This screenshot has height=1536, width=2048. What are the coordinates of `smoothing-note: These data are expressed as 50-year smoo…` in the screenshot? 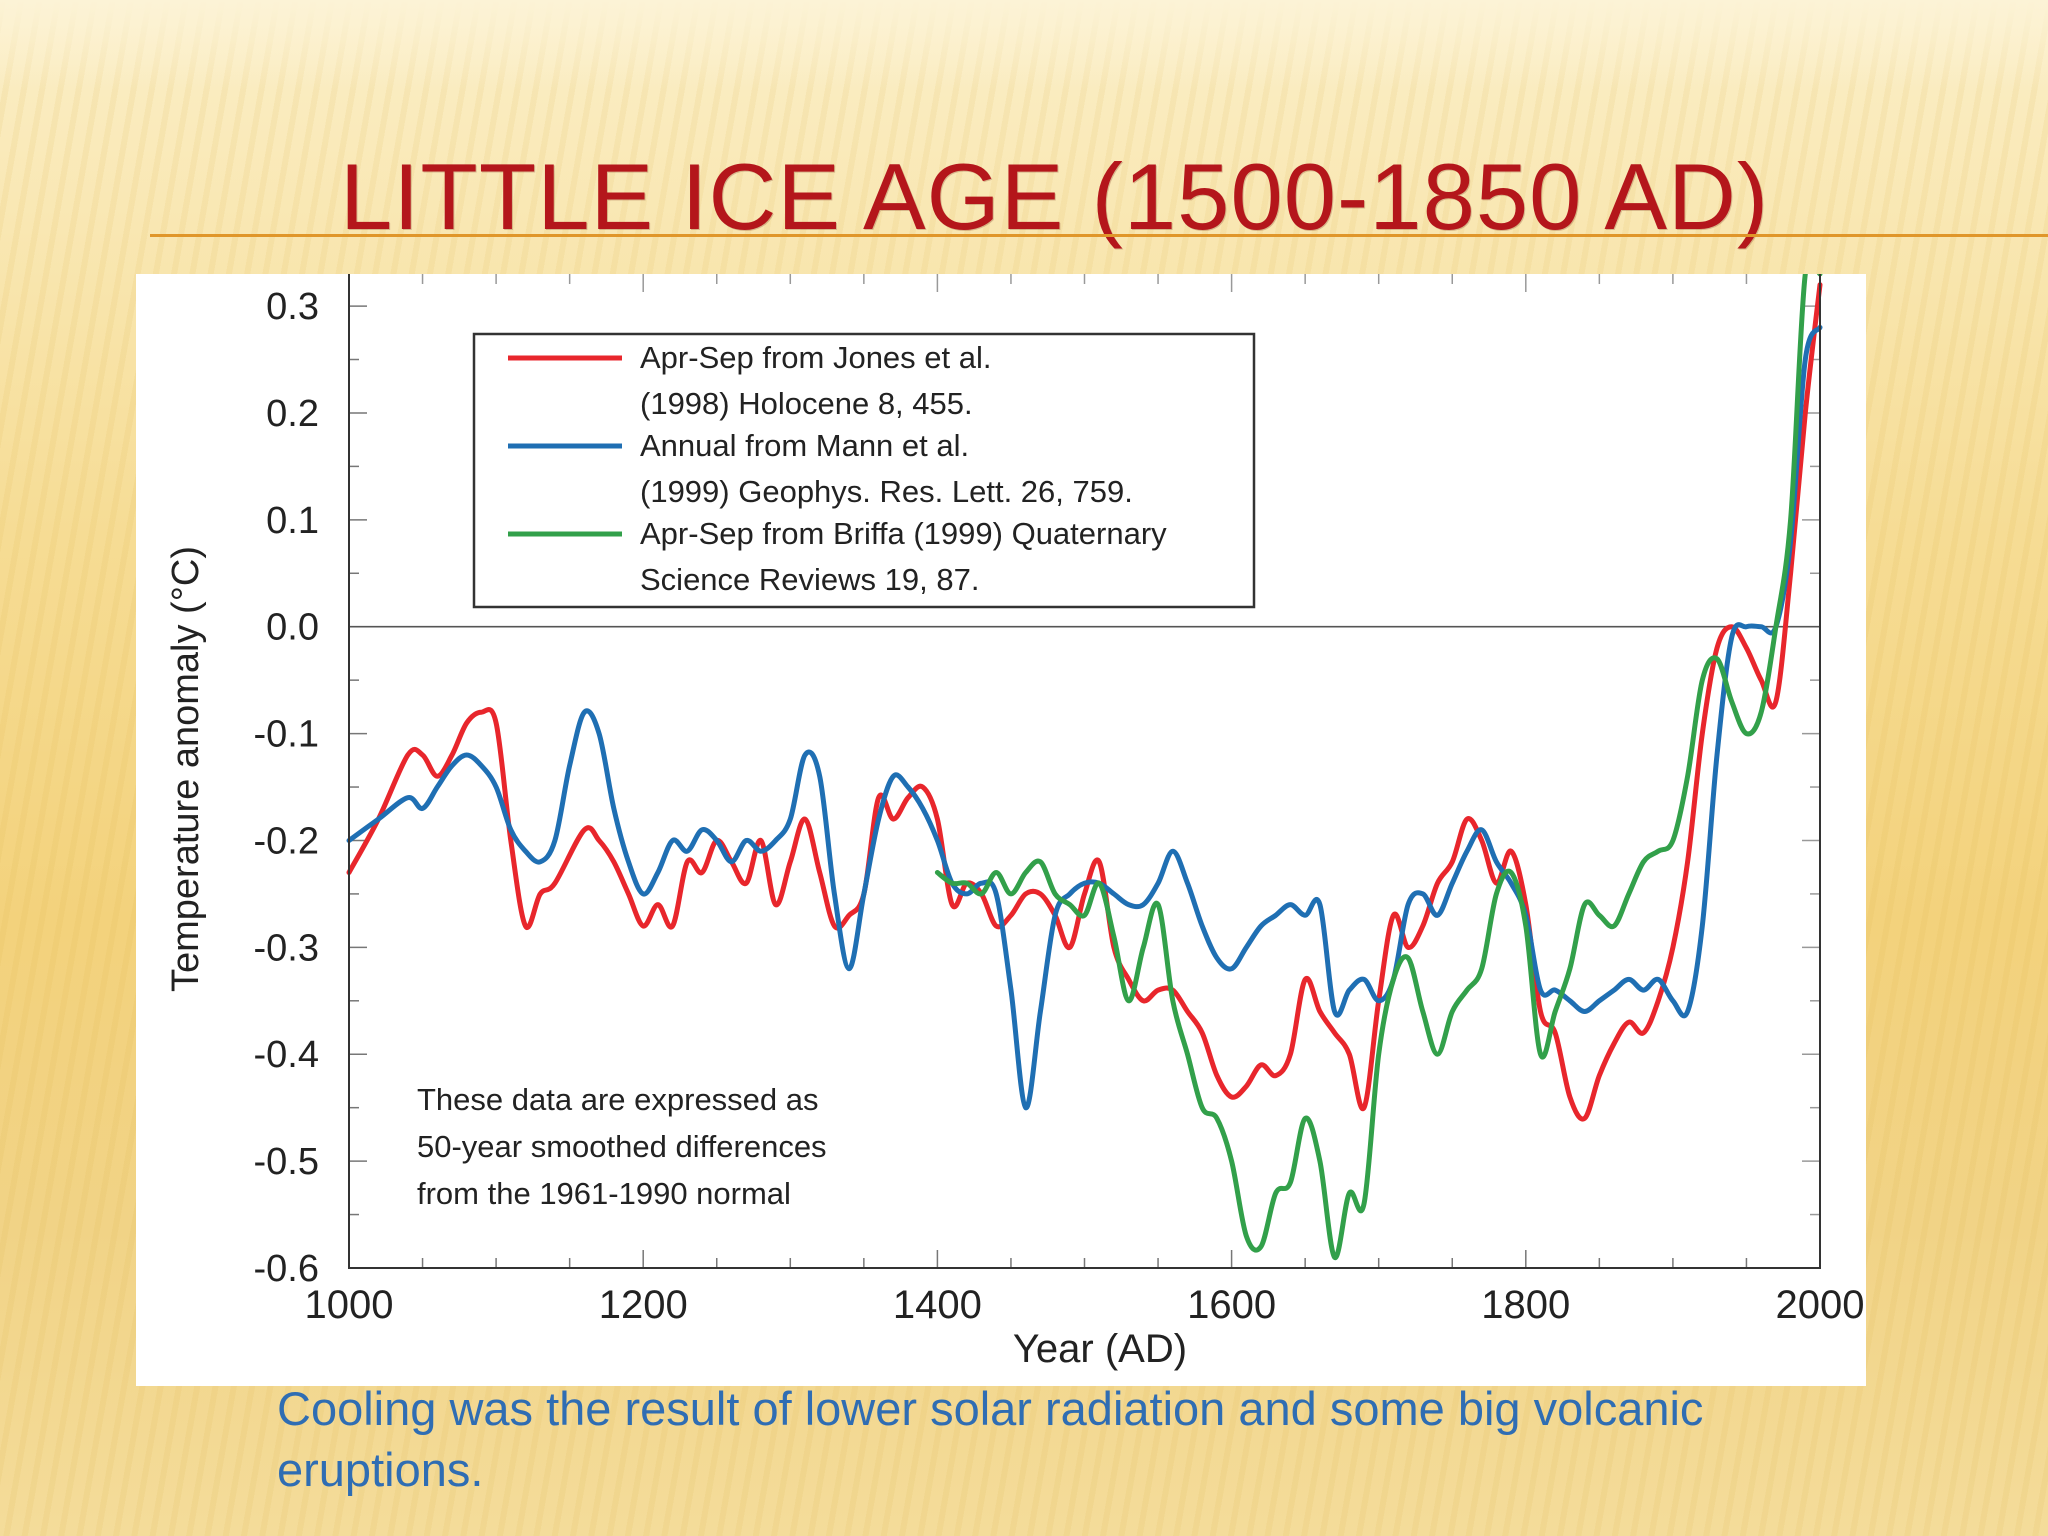 It's located at (622, 1146).